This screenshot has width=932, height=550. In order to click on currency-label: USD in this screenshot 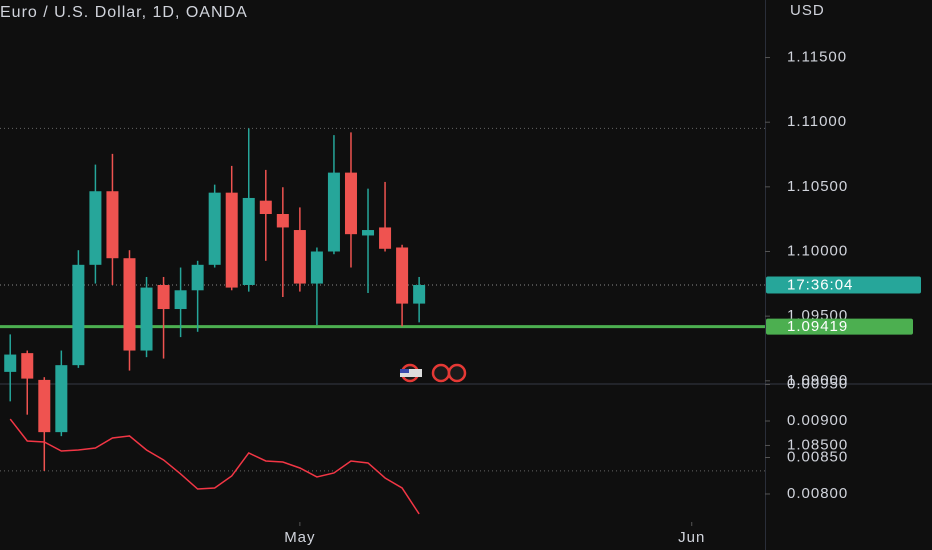, I will do `click(807, 10)`.